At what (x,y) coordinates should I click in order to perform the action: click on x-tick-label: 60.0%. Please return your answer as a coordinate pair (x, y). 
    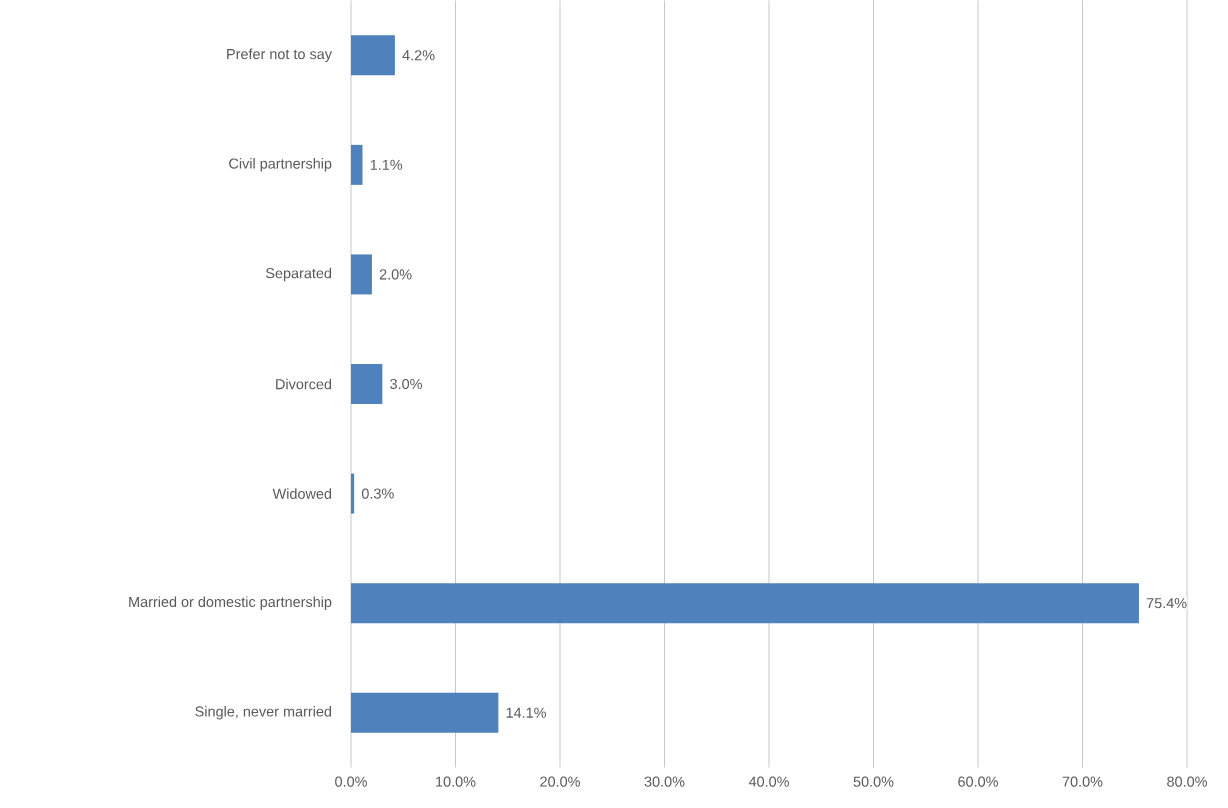
    Looking at the image, I should click on (978, 781).